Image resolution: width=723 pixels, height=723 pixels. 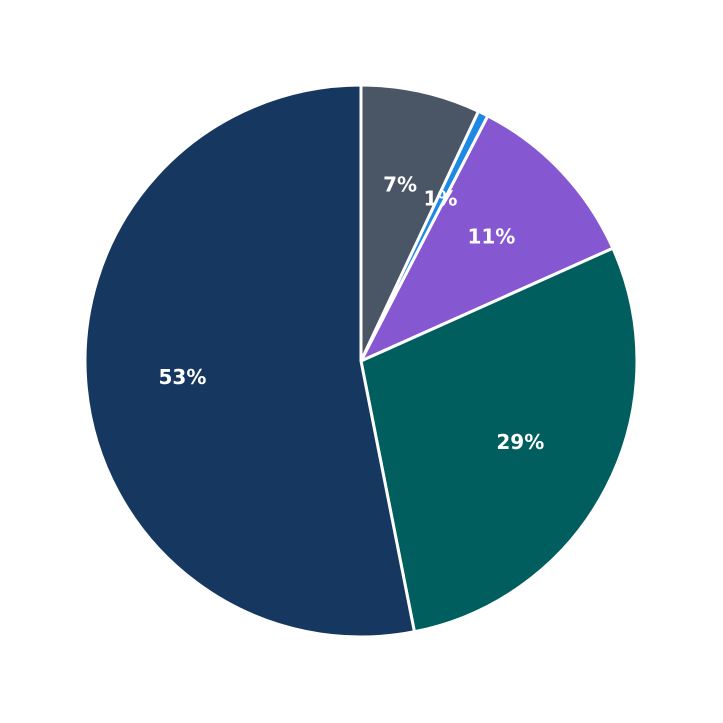 What do you see at coordinates (440, 199) in the screenshot?
I see `slice-label: 1%` at bounding box center [440, 199].